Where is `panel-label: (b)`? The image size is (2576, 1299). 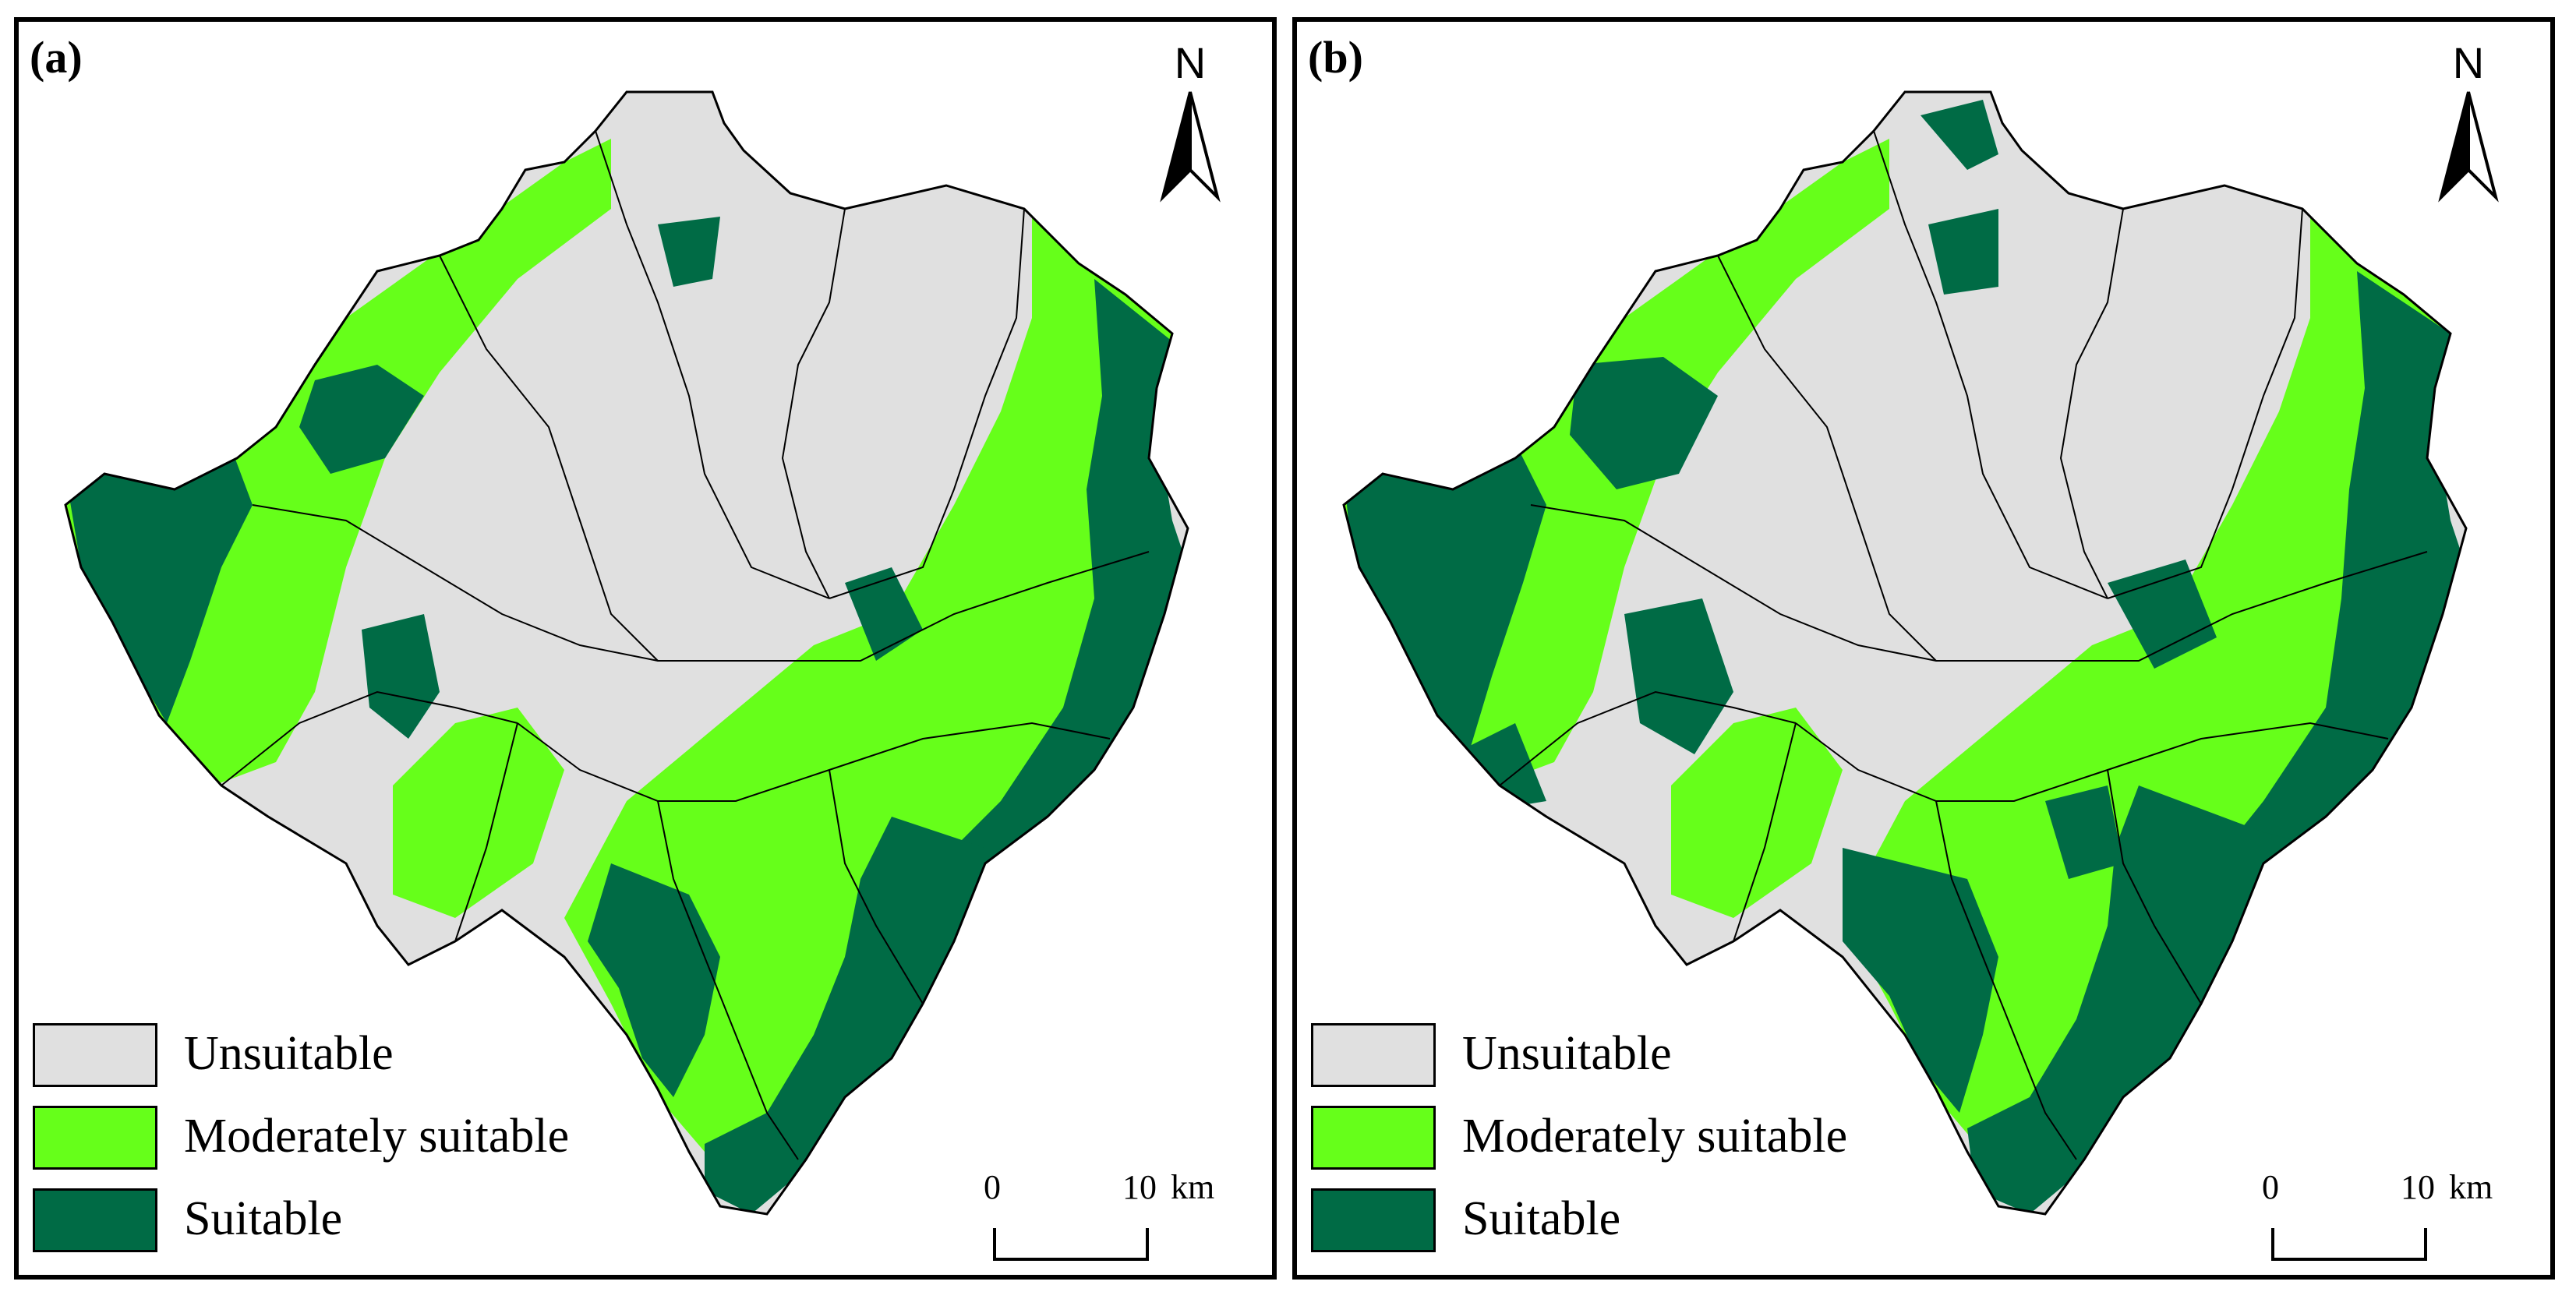
panel-label: (b) is located at coordinates (1335, 57).